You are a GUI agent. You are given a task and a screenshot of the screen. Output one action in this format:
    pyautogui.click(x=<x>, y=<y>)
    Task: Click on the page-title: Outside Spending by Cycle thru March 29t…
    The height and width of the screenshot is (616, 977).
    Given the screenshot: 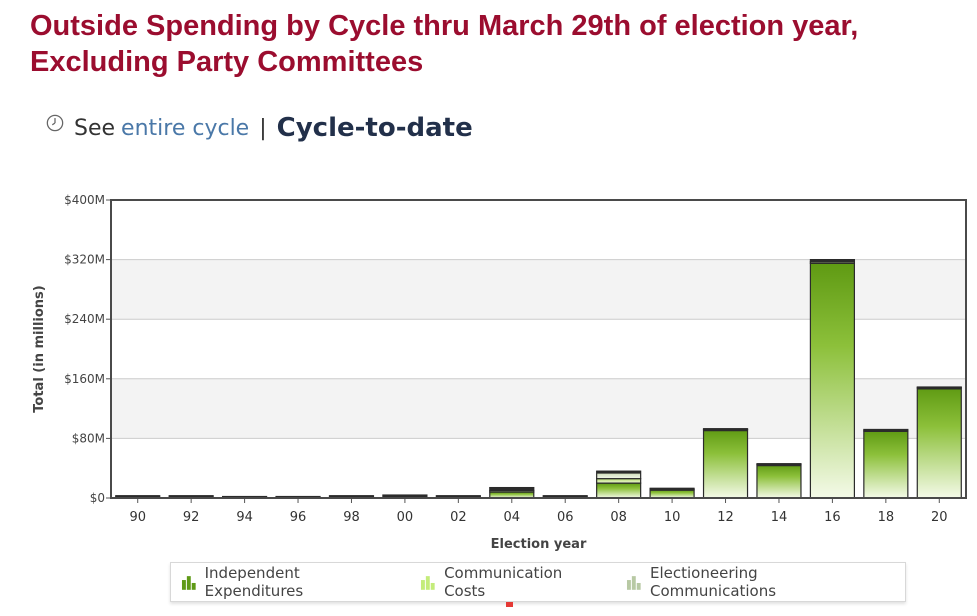 What is the action you would take?
    pyautogui.click(x=444, y=44)
    